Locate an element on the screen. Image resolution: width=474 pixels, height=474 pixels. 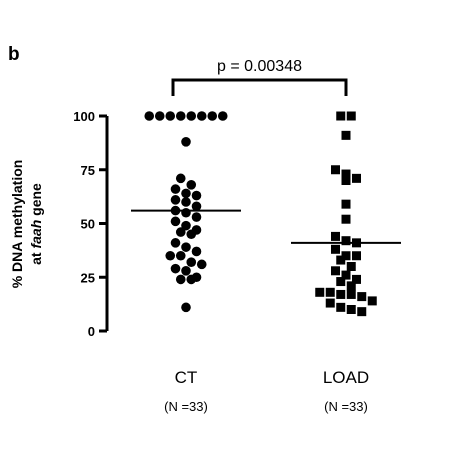
category-labels: CT (N =33) LOAD (N =33) is located at coordinates (266, 391).